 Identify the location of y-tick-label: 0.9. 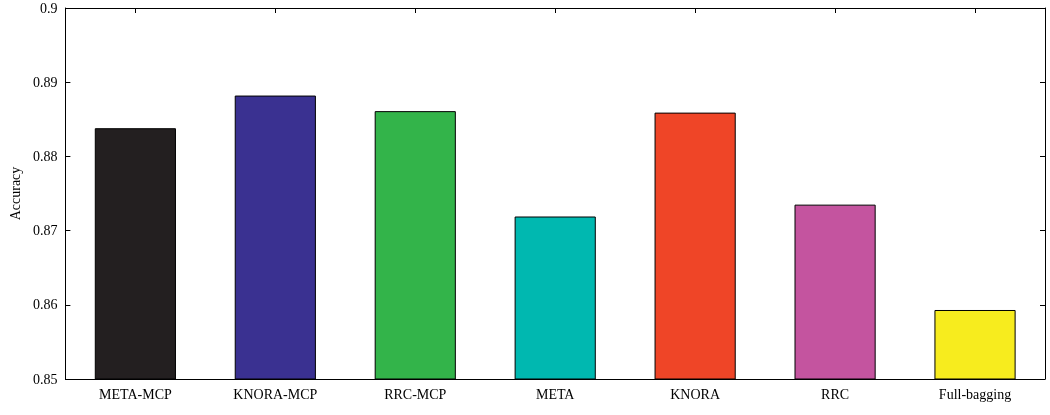
(48, 8).